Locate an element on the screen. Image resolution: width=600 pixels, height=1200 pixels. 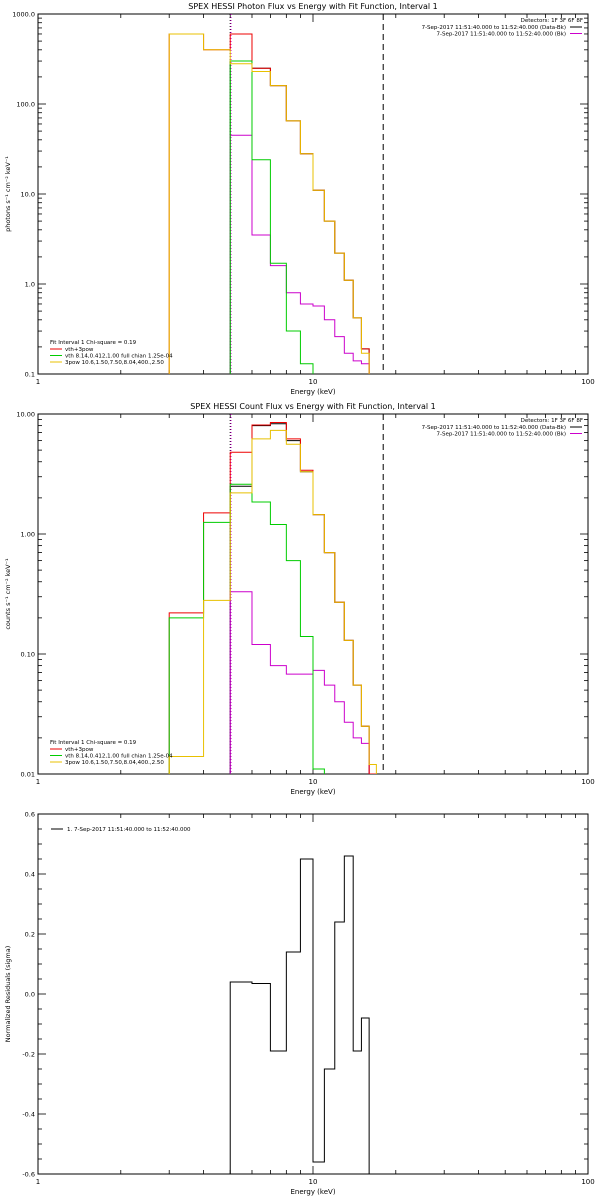
y-tick-label: 10.00 is located at coordinates (25, 415).